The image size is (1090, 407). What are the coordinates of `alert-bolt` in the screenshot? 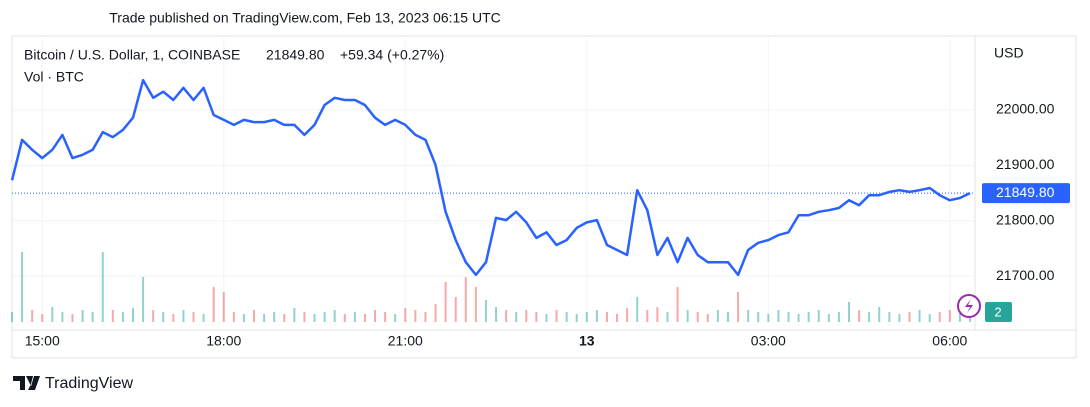 It's located at (969, 306).